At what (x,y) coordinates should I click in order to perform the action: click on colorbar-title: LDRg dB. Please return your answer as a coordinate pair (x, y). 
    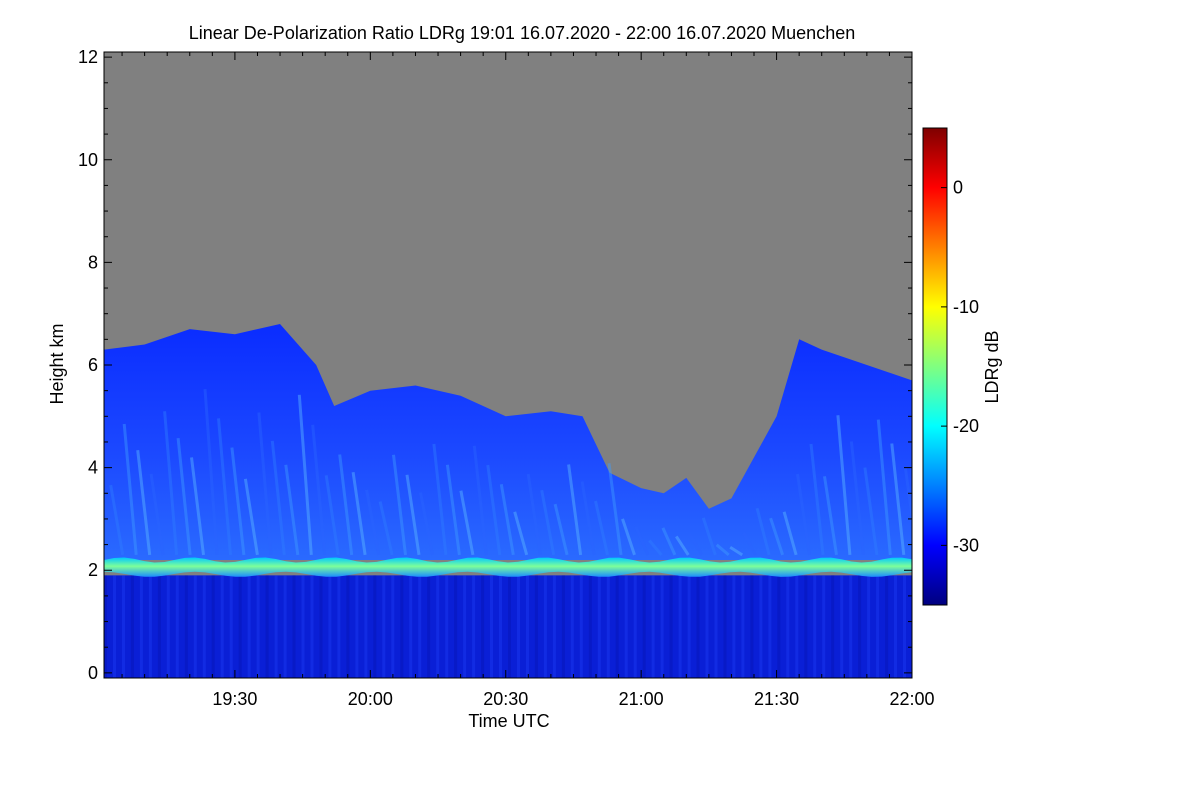
    Looking at the image, I should click on (992, 366).